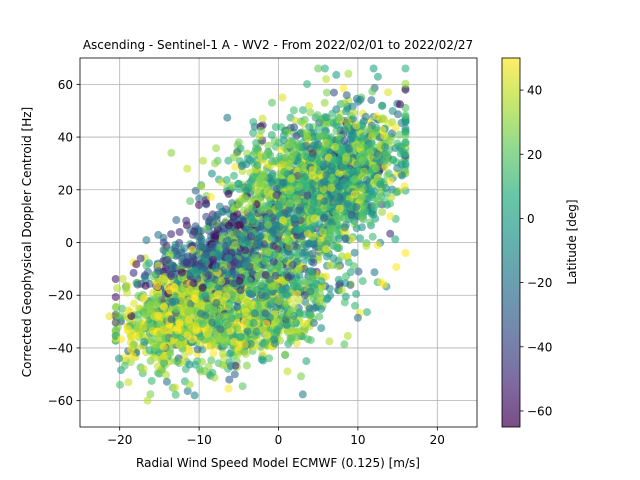  What do you see at coordinates (65, 85) in the screenshot?
I see `y-tick-label: 60` at bounding box center [65, 85].